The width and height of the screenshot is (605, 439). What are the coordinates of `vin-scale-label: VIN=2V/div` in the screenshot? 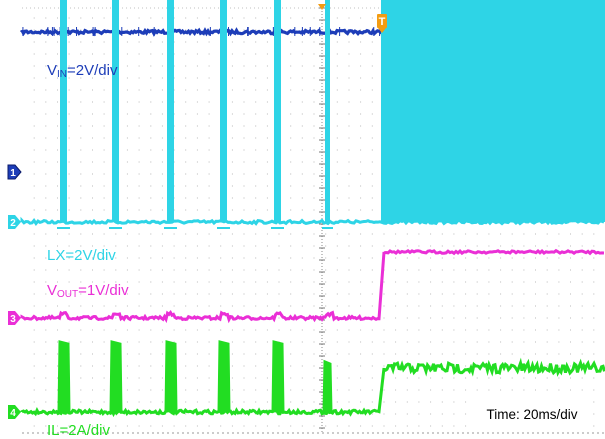 It's located at (82, 71).